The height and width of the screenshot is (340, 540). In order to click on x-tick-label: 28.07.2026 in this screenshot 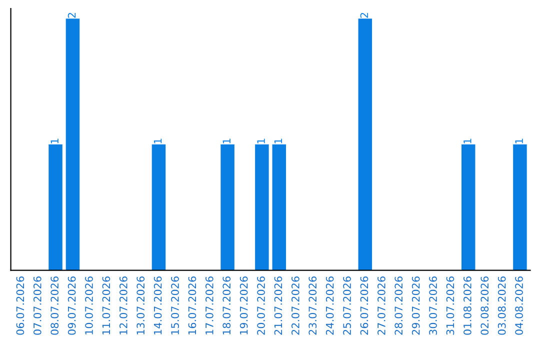, I will do `click(398, 305)`.